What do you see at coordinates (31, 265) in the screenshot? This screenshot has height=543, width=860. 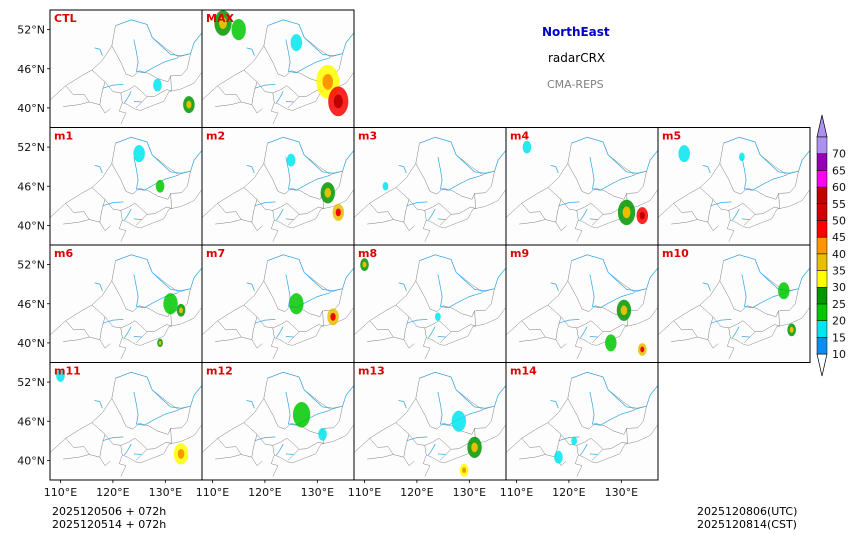 I see `y-tick-label: 52°N` at bounding box center [31, 265].